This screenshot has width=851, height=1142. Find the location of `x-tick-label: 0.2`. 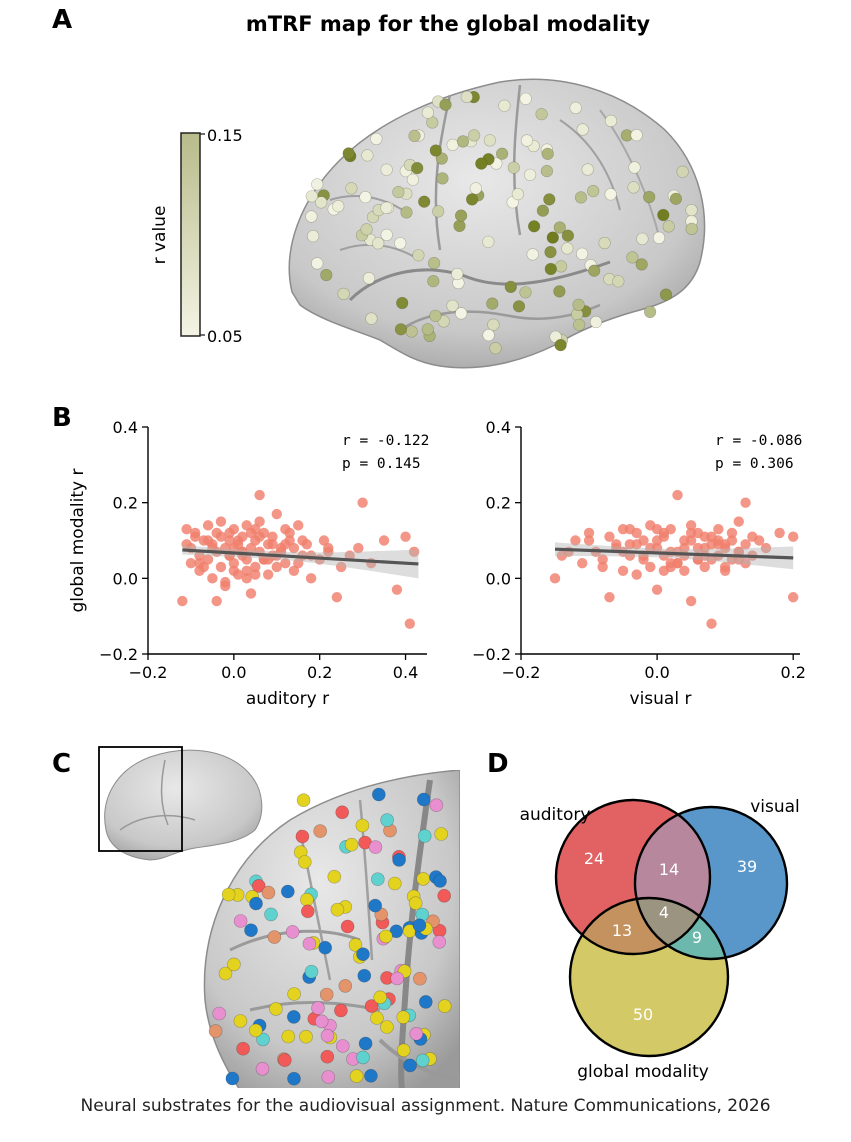

x-tick-label: 0.2 is located at coordinates (319, 672).